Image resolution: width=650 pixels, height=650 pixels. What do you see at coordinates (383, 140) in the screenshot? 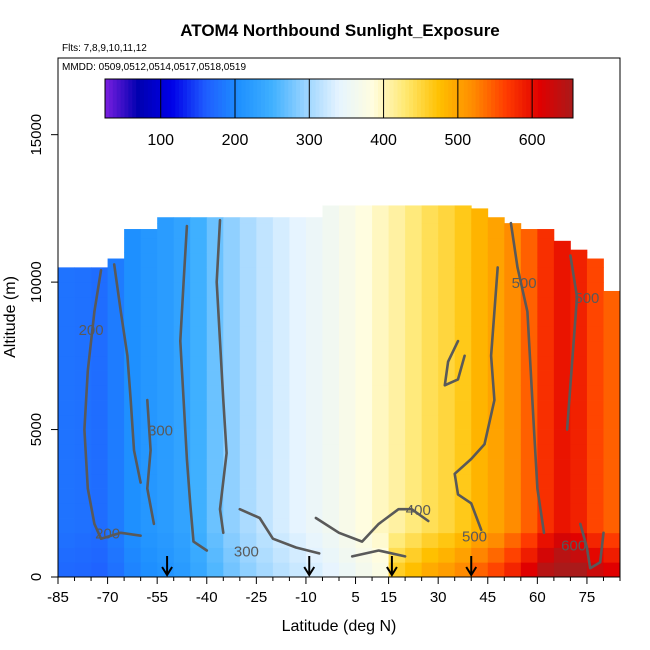
I see `colorbar-tick-label: 400` at bounding box center [383, 140].